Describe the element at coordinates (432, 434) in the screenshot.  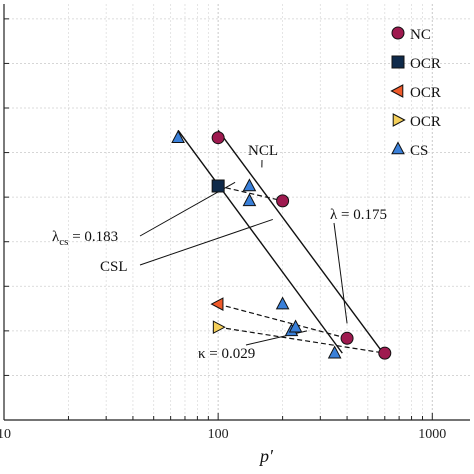
I see `x-tick-label: 1000` at that location.